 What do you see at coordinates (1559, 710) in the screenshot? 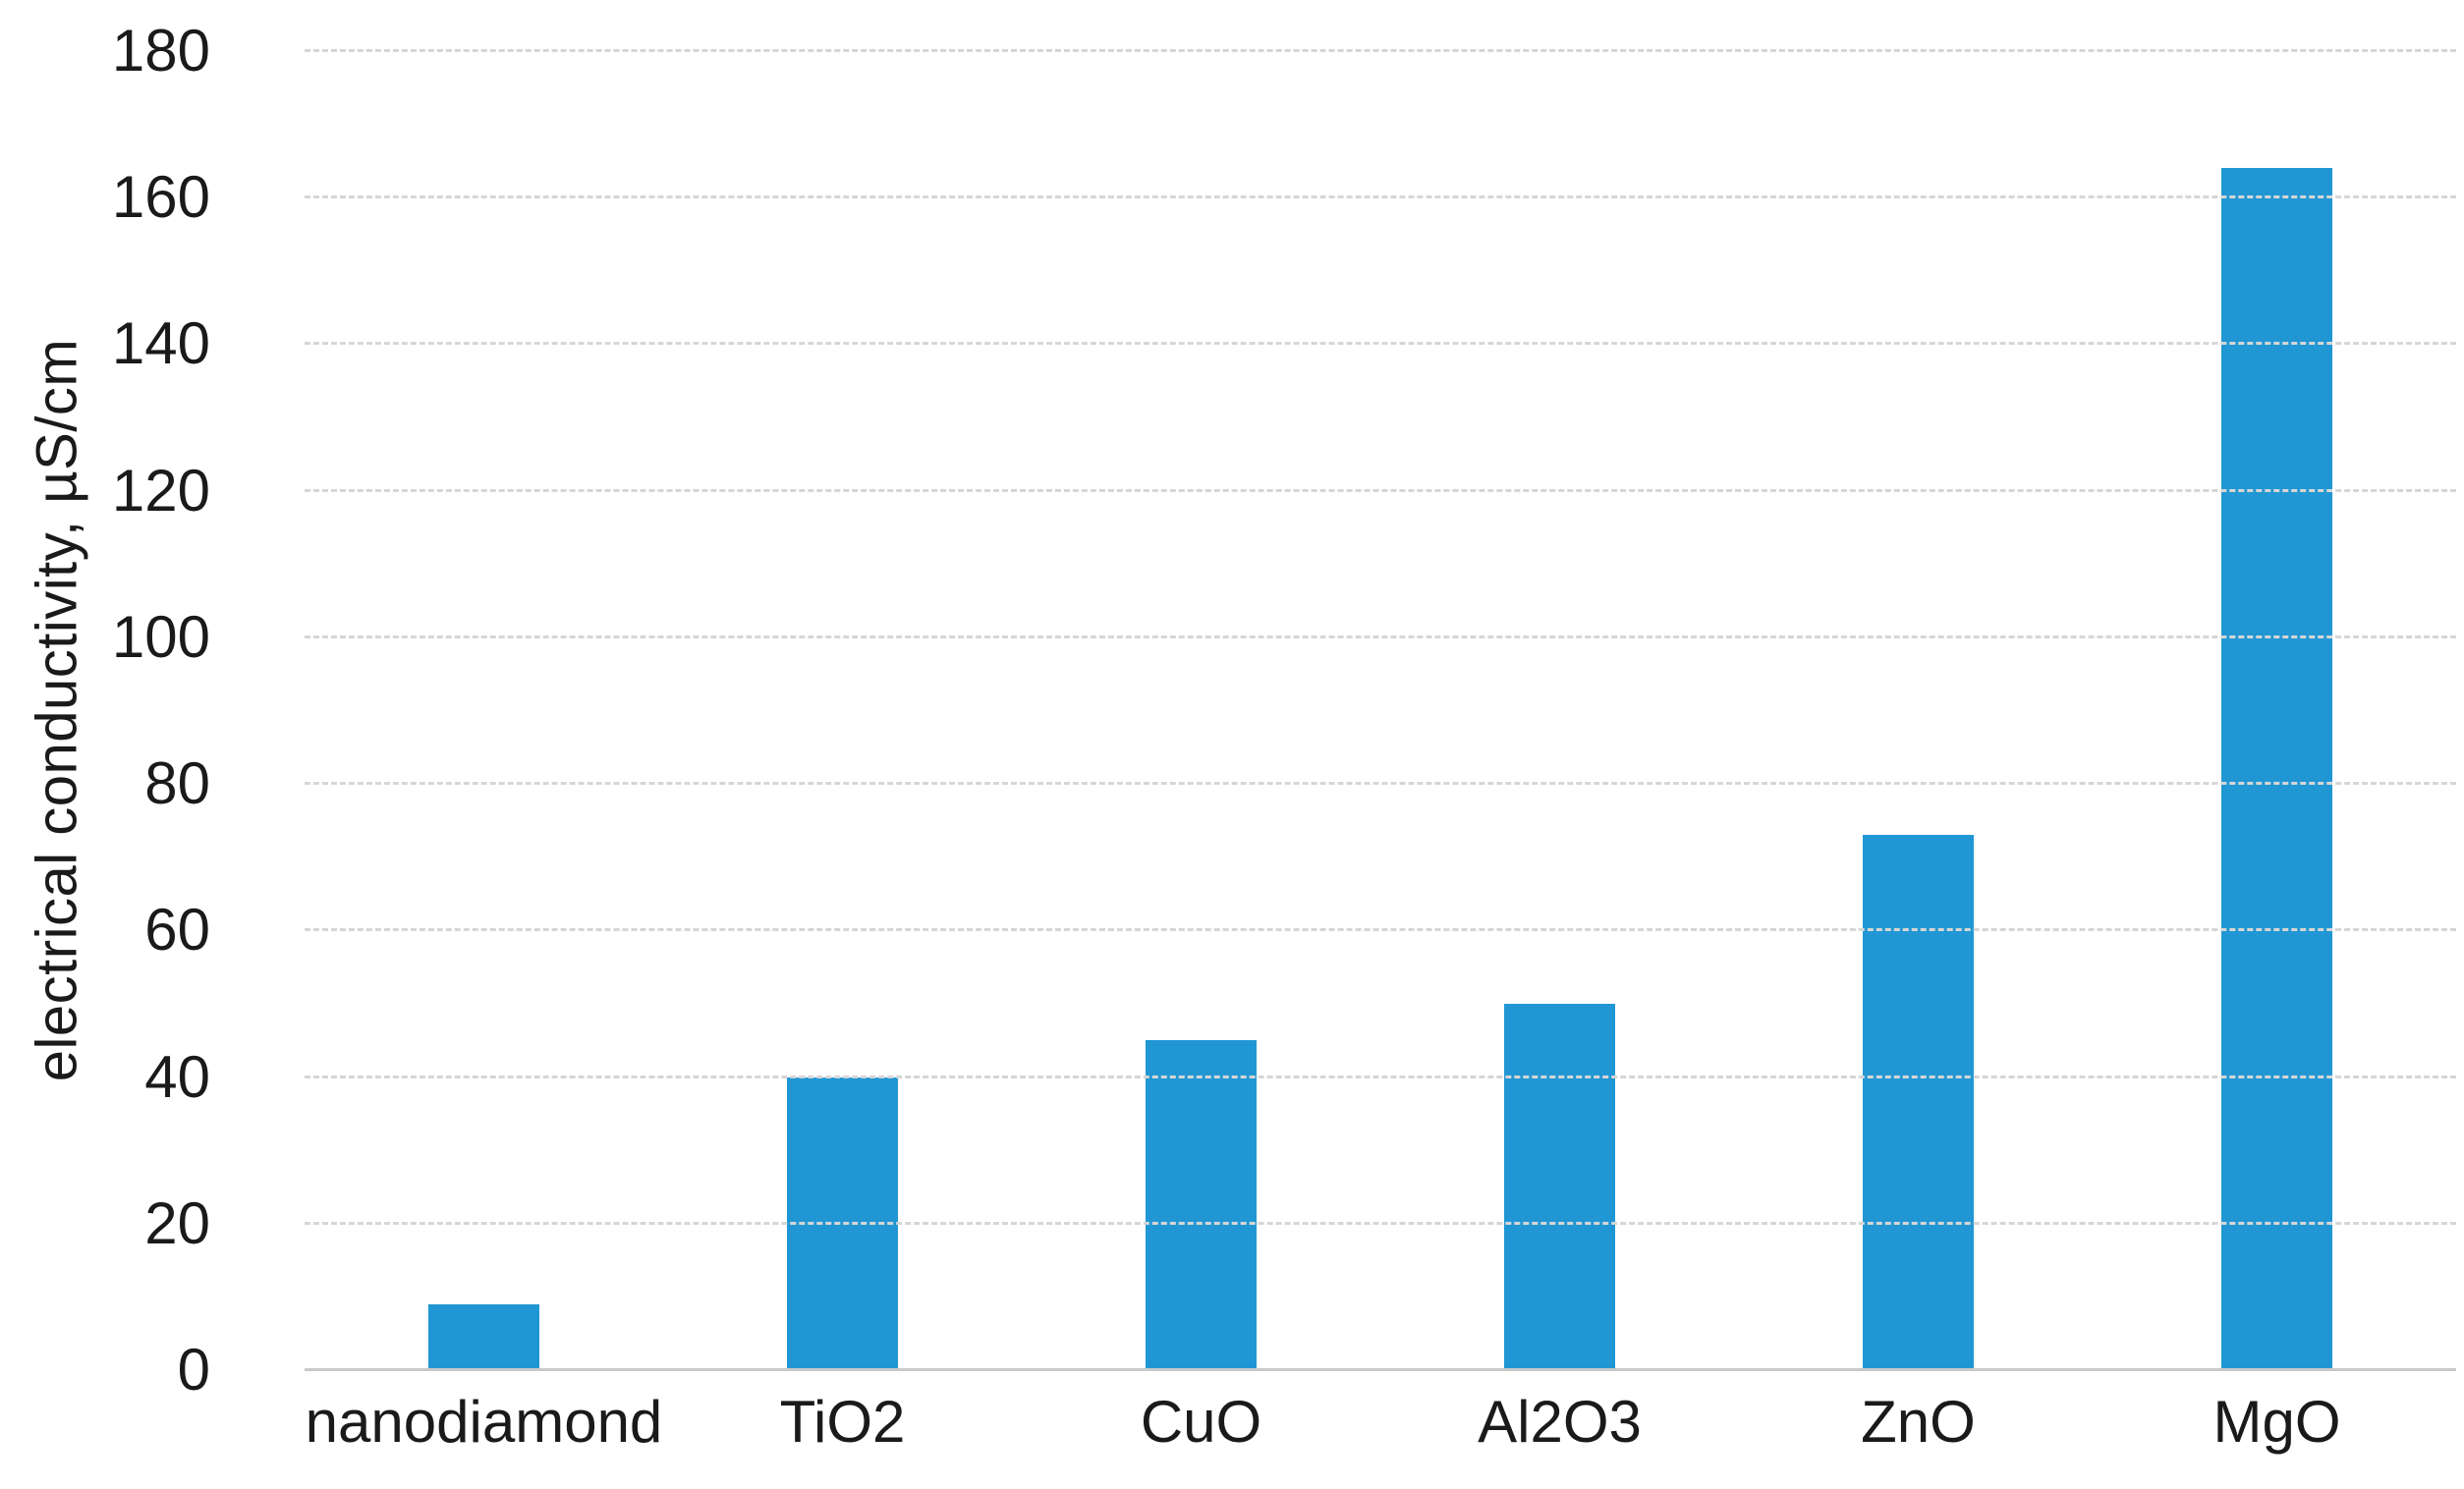
I see `bar-slot-Al2O3` at bounding box center [1559, 710].